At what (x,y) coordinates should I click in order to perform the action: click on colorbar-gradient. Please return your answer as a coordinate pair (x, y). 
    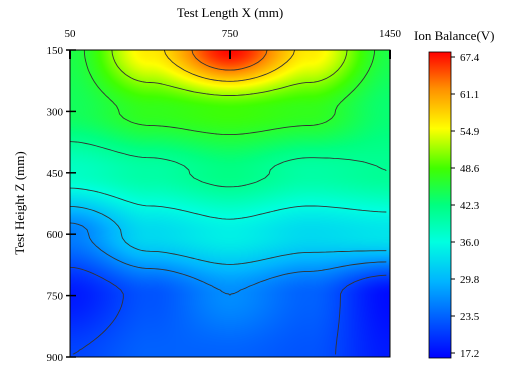
    Looking at the image, I should click on (440, 205).